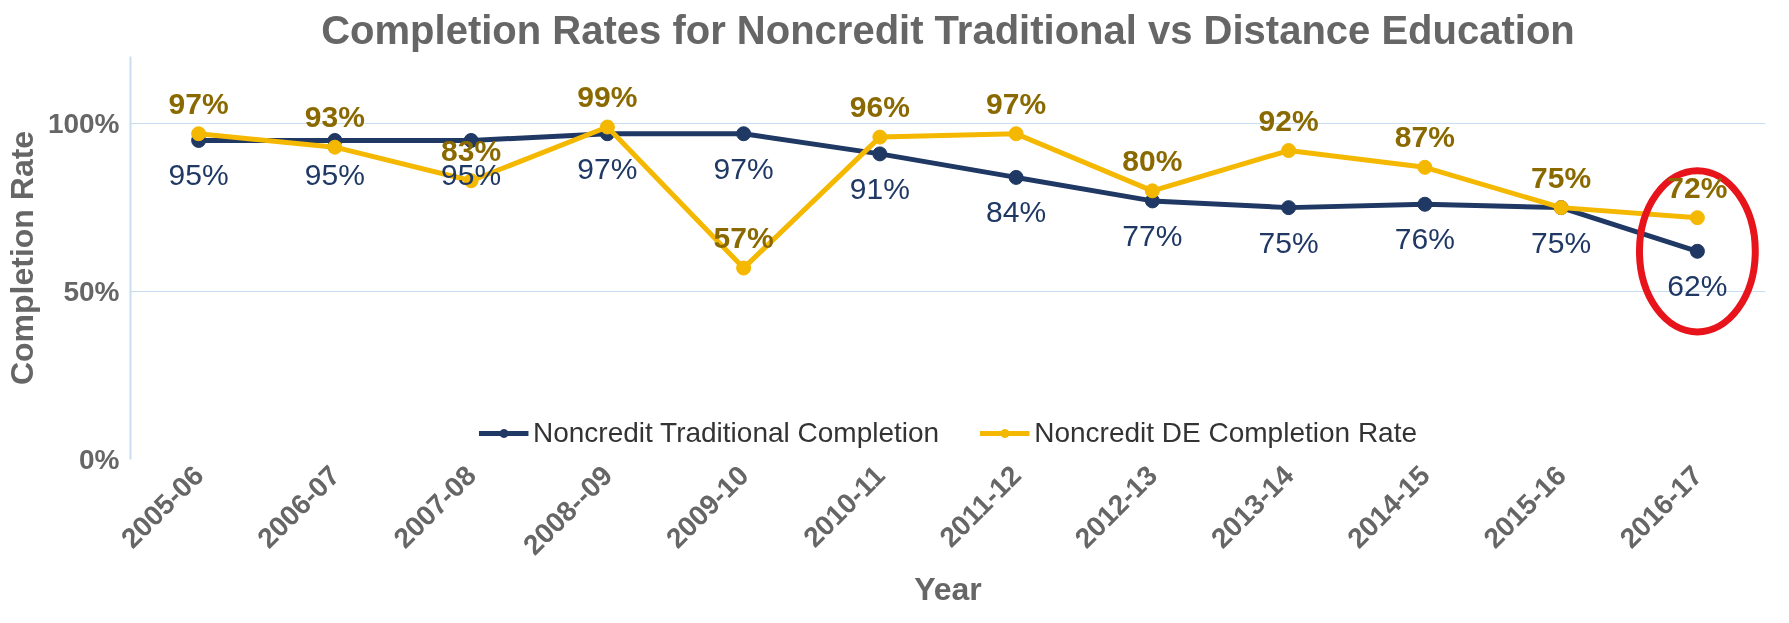  Describe the element at coordinates (743, 238) in the screenshot. I see `data-label: 57%` at that location.